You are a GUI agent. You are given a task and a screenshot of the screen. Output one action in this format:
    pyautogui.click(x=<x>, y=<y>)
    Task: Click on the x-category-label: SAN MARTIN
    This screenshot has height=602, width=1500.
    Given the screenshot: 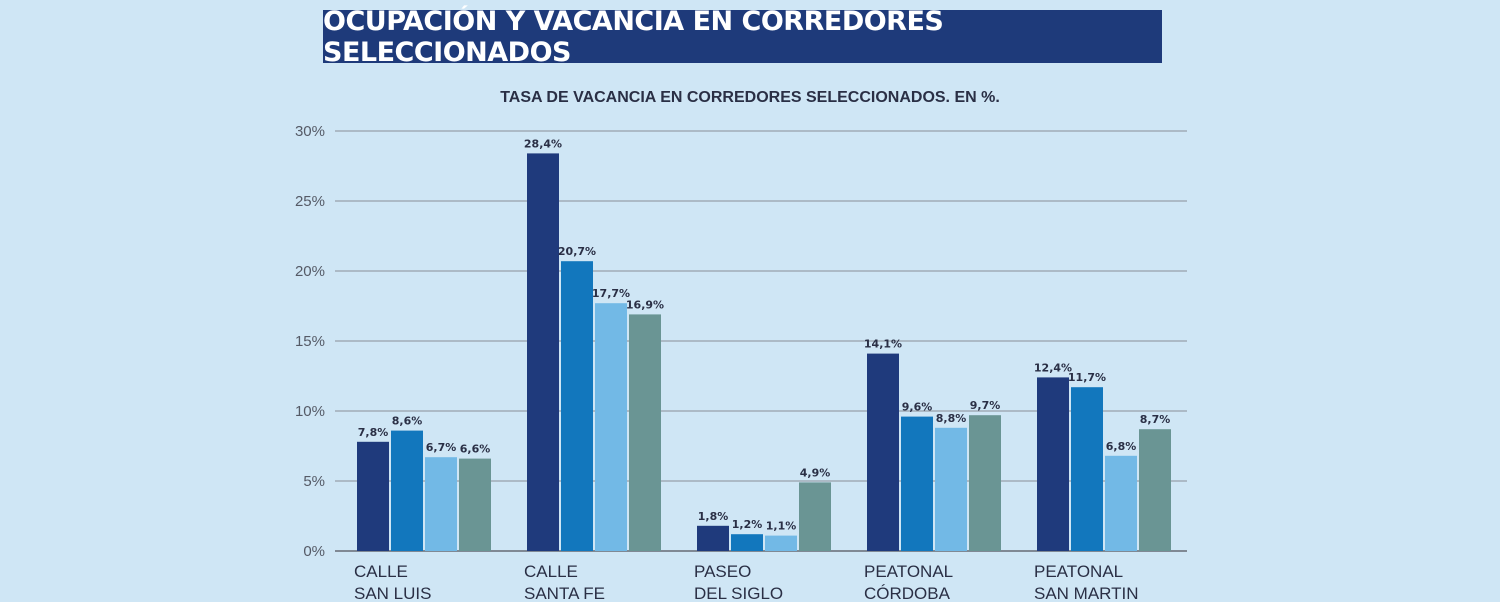 What is the action you would take?
    pyautogui.click(x=1086, y=593)
    